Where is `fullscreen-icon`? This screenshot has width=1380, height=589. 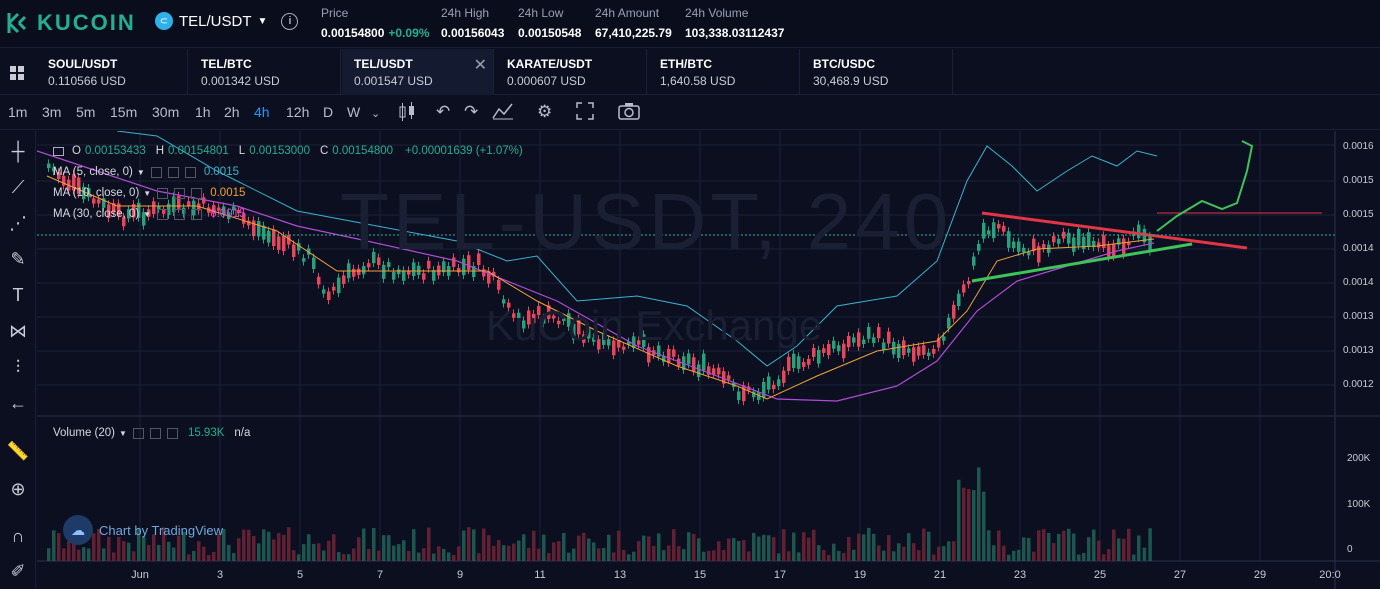 fullscreen-icon is located at coordinates (585, 113).